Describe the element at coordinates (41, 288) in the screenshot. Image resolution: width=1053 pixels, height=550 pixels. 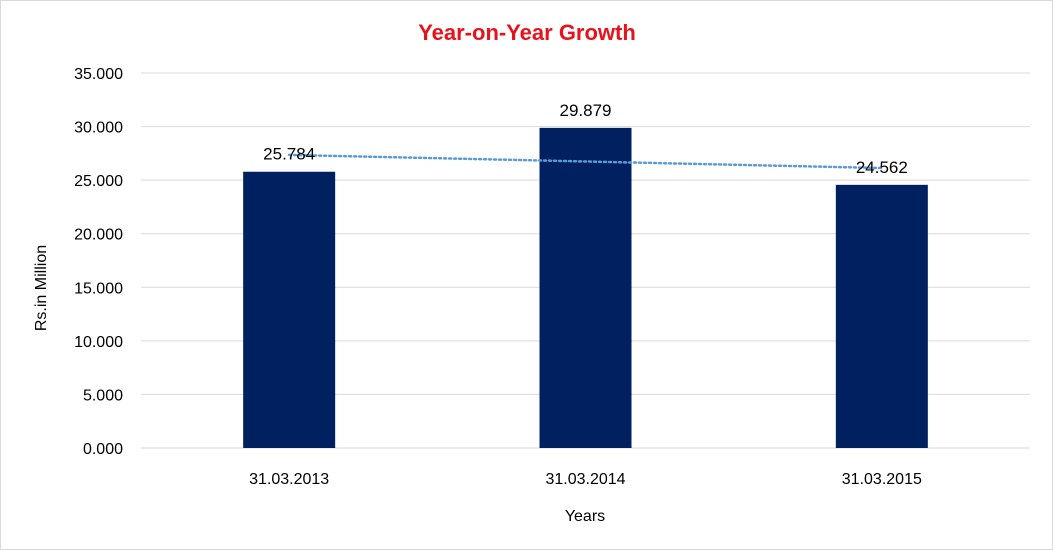
I see `y-axis-title: Rs.in Million` at that location.